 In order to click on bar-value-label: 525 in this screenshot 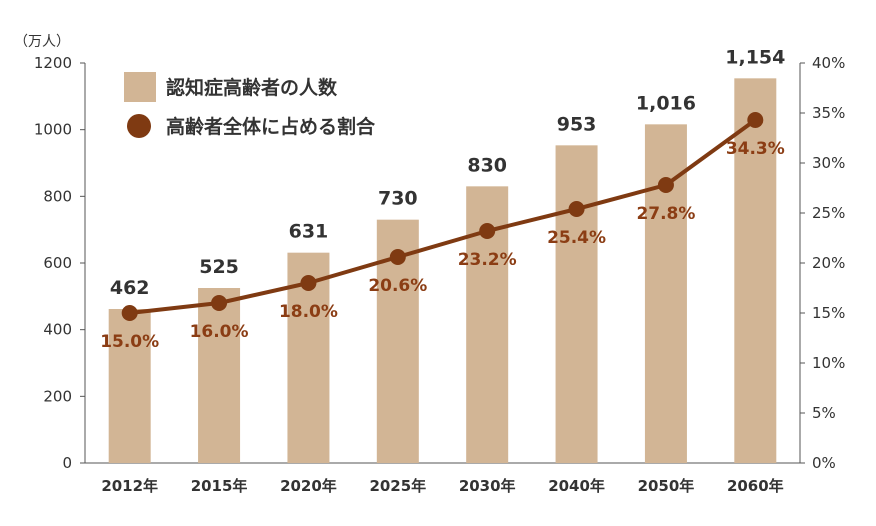, I will do `click(219, 267)`.